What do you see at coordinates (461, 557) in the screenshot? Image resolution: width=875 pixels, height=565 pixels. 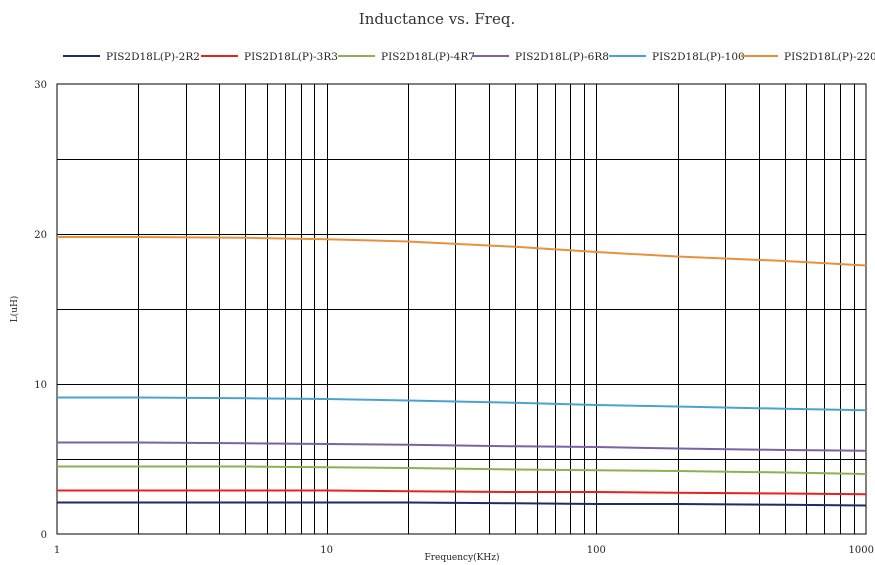 I see `x-axis-label: Frequency(KHz)` at bounding box center [461, 557].